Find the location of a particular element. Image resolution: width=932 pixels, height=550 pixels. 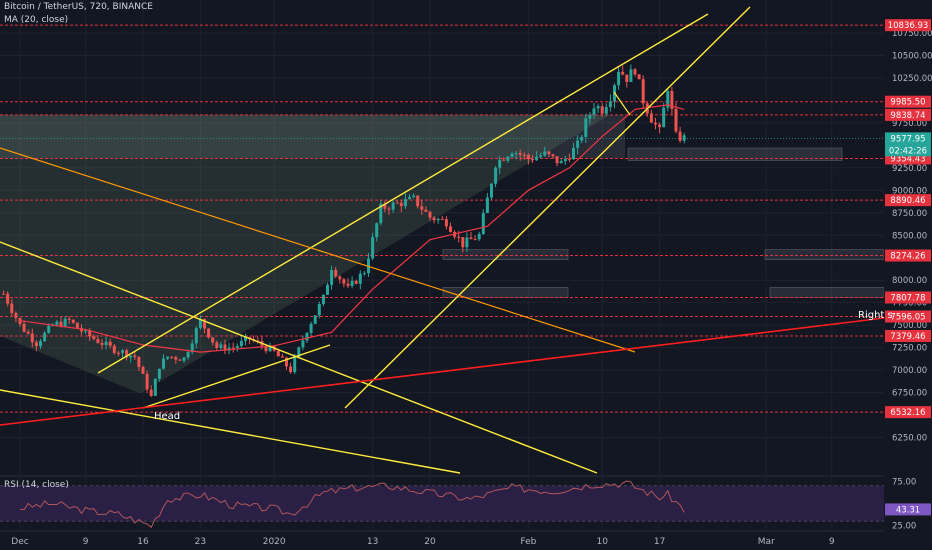

price-tick-label: 7500.00 is located at coordinates (909, 326).